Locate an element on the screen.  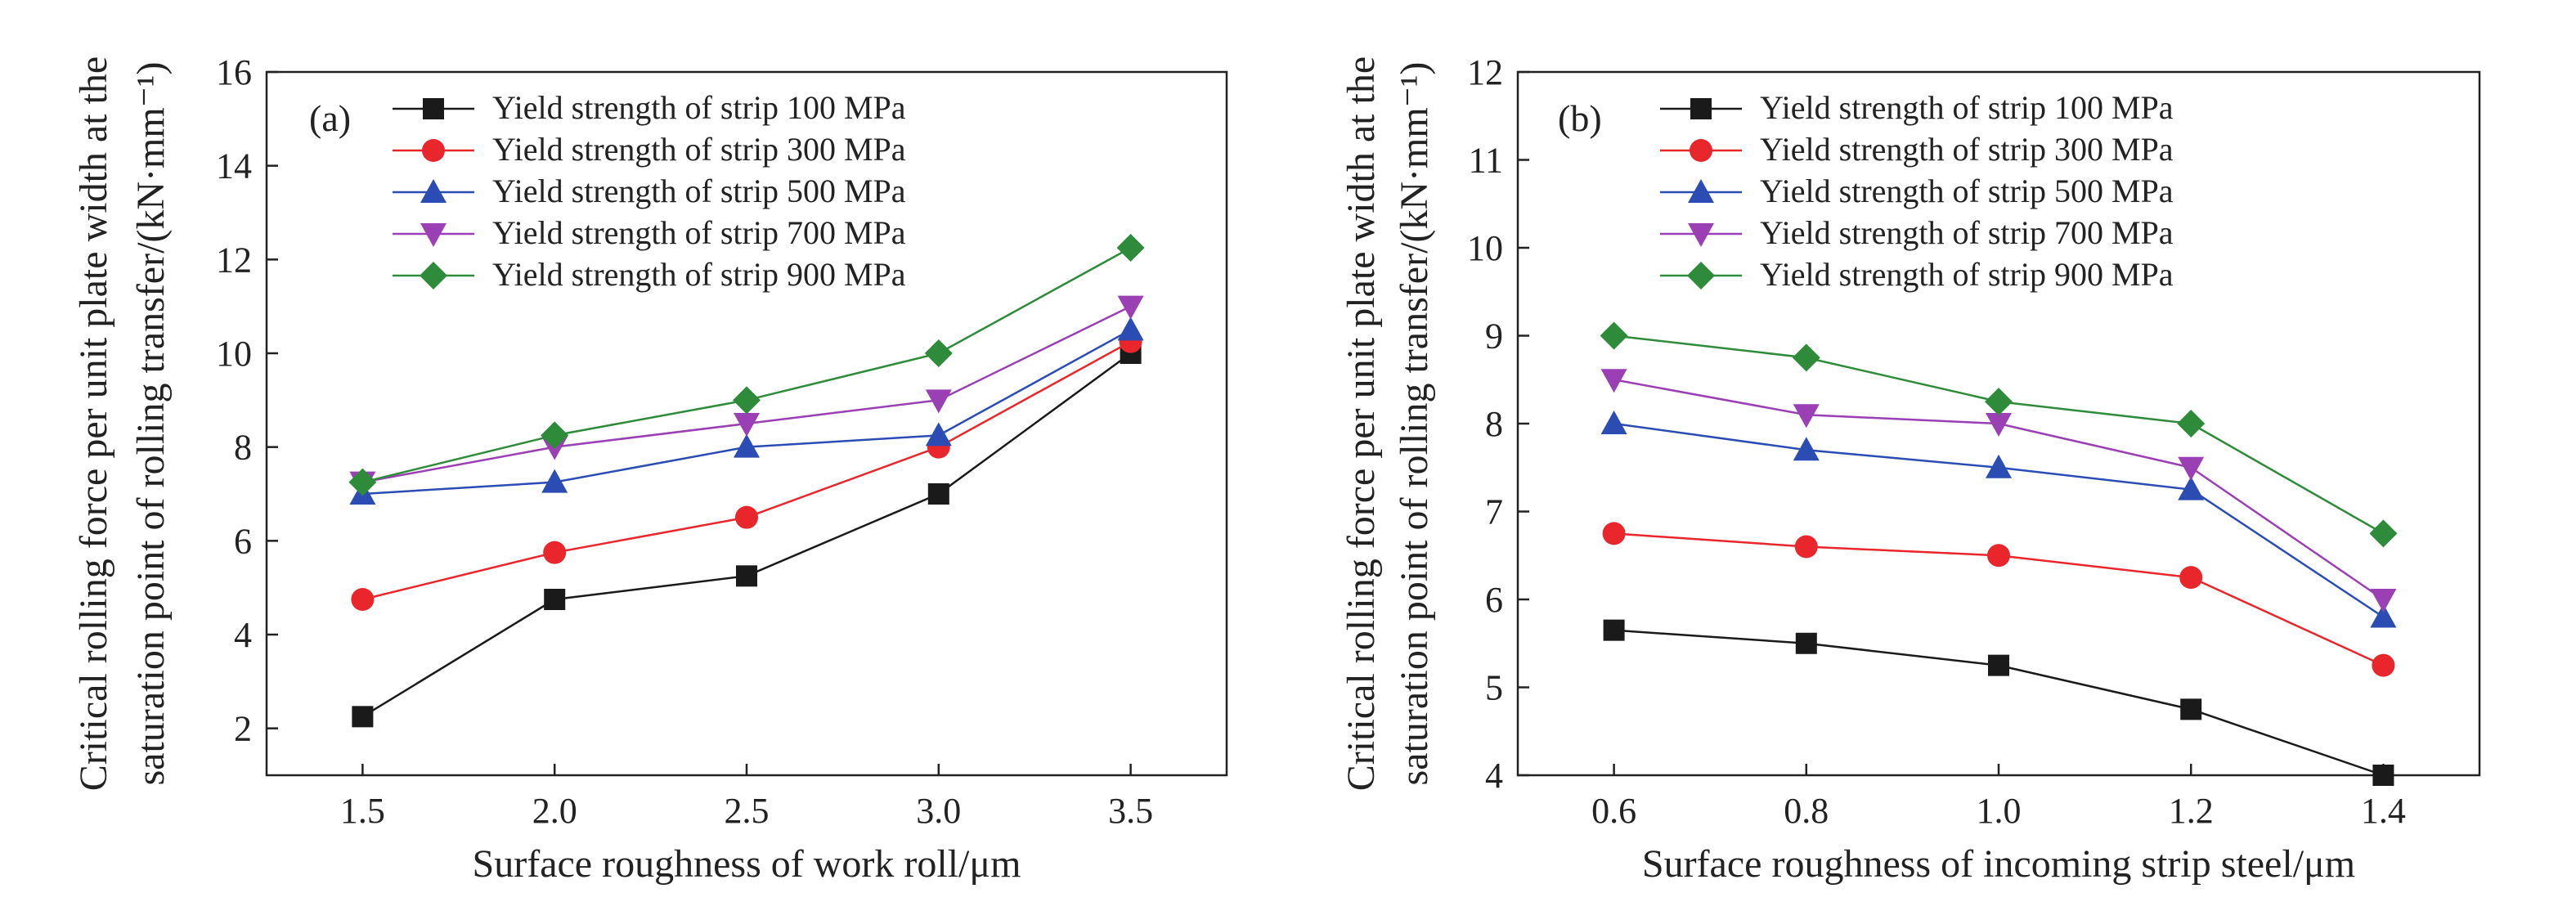
y-tick-label: 9 is located at coordinates (1494, 336).